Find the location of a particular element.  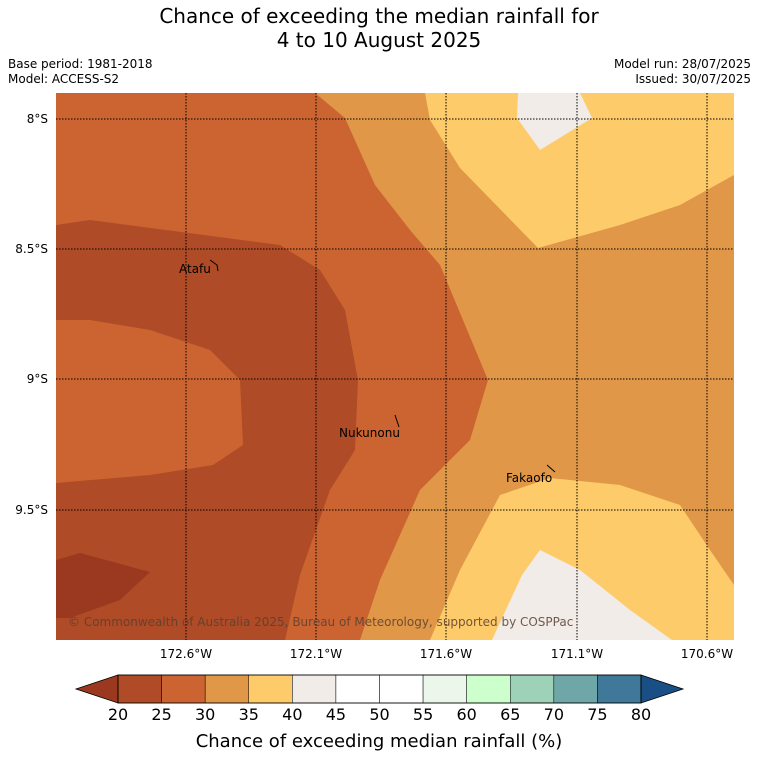

colorbar-over-arrow is located at coordinates (662, 689).